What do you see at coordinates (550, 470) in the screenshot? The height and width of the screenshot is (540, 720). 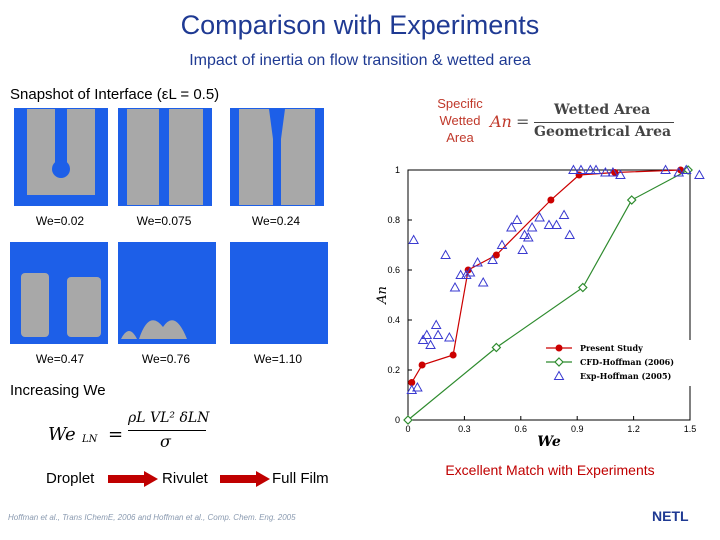 I see `excellent-match-label: Excellent Match with Experiments` at bounding box center [550, 470].